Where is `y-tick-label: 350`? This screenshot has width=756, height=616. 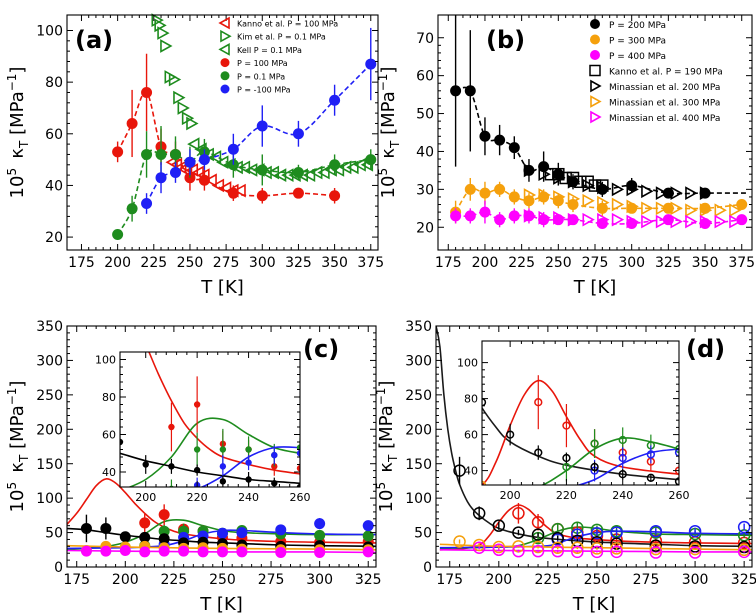
y-tick-label: 350 is located at coordinates (49, 327).